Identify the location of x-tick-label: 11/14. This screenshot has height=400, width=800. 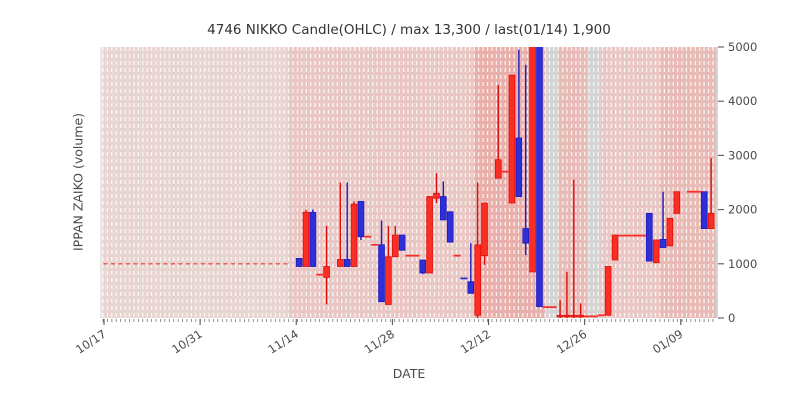
(282, 342).